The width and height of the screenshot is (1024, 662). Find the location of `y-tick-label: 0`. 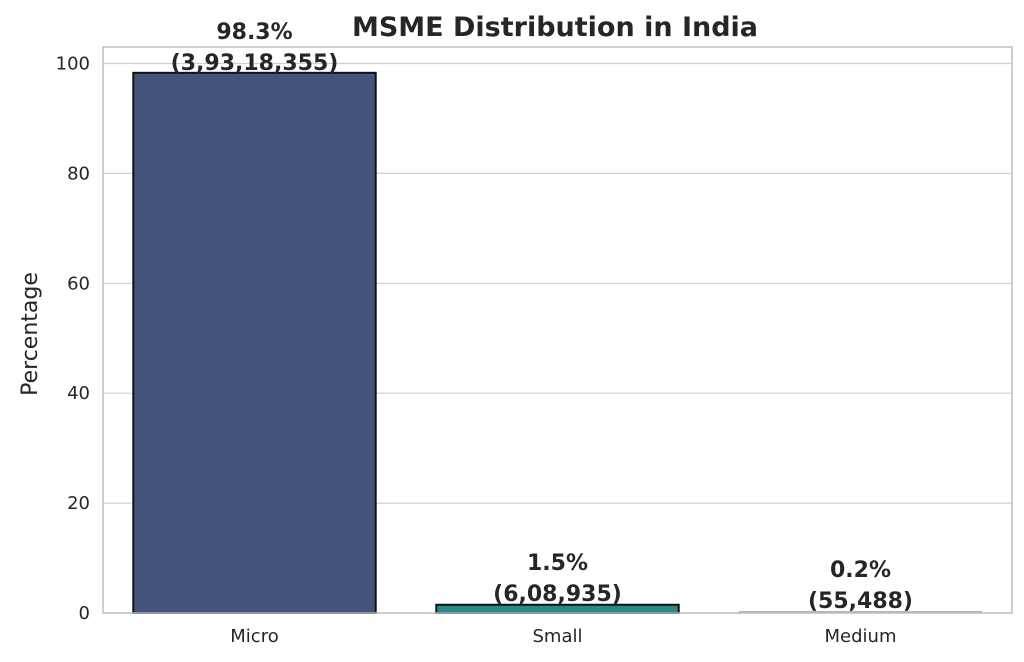

y-tick-label: 0 is located at coordinates (84, 613).